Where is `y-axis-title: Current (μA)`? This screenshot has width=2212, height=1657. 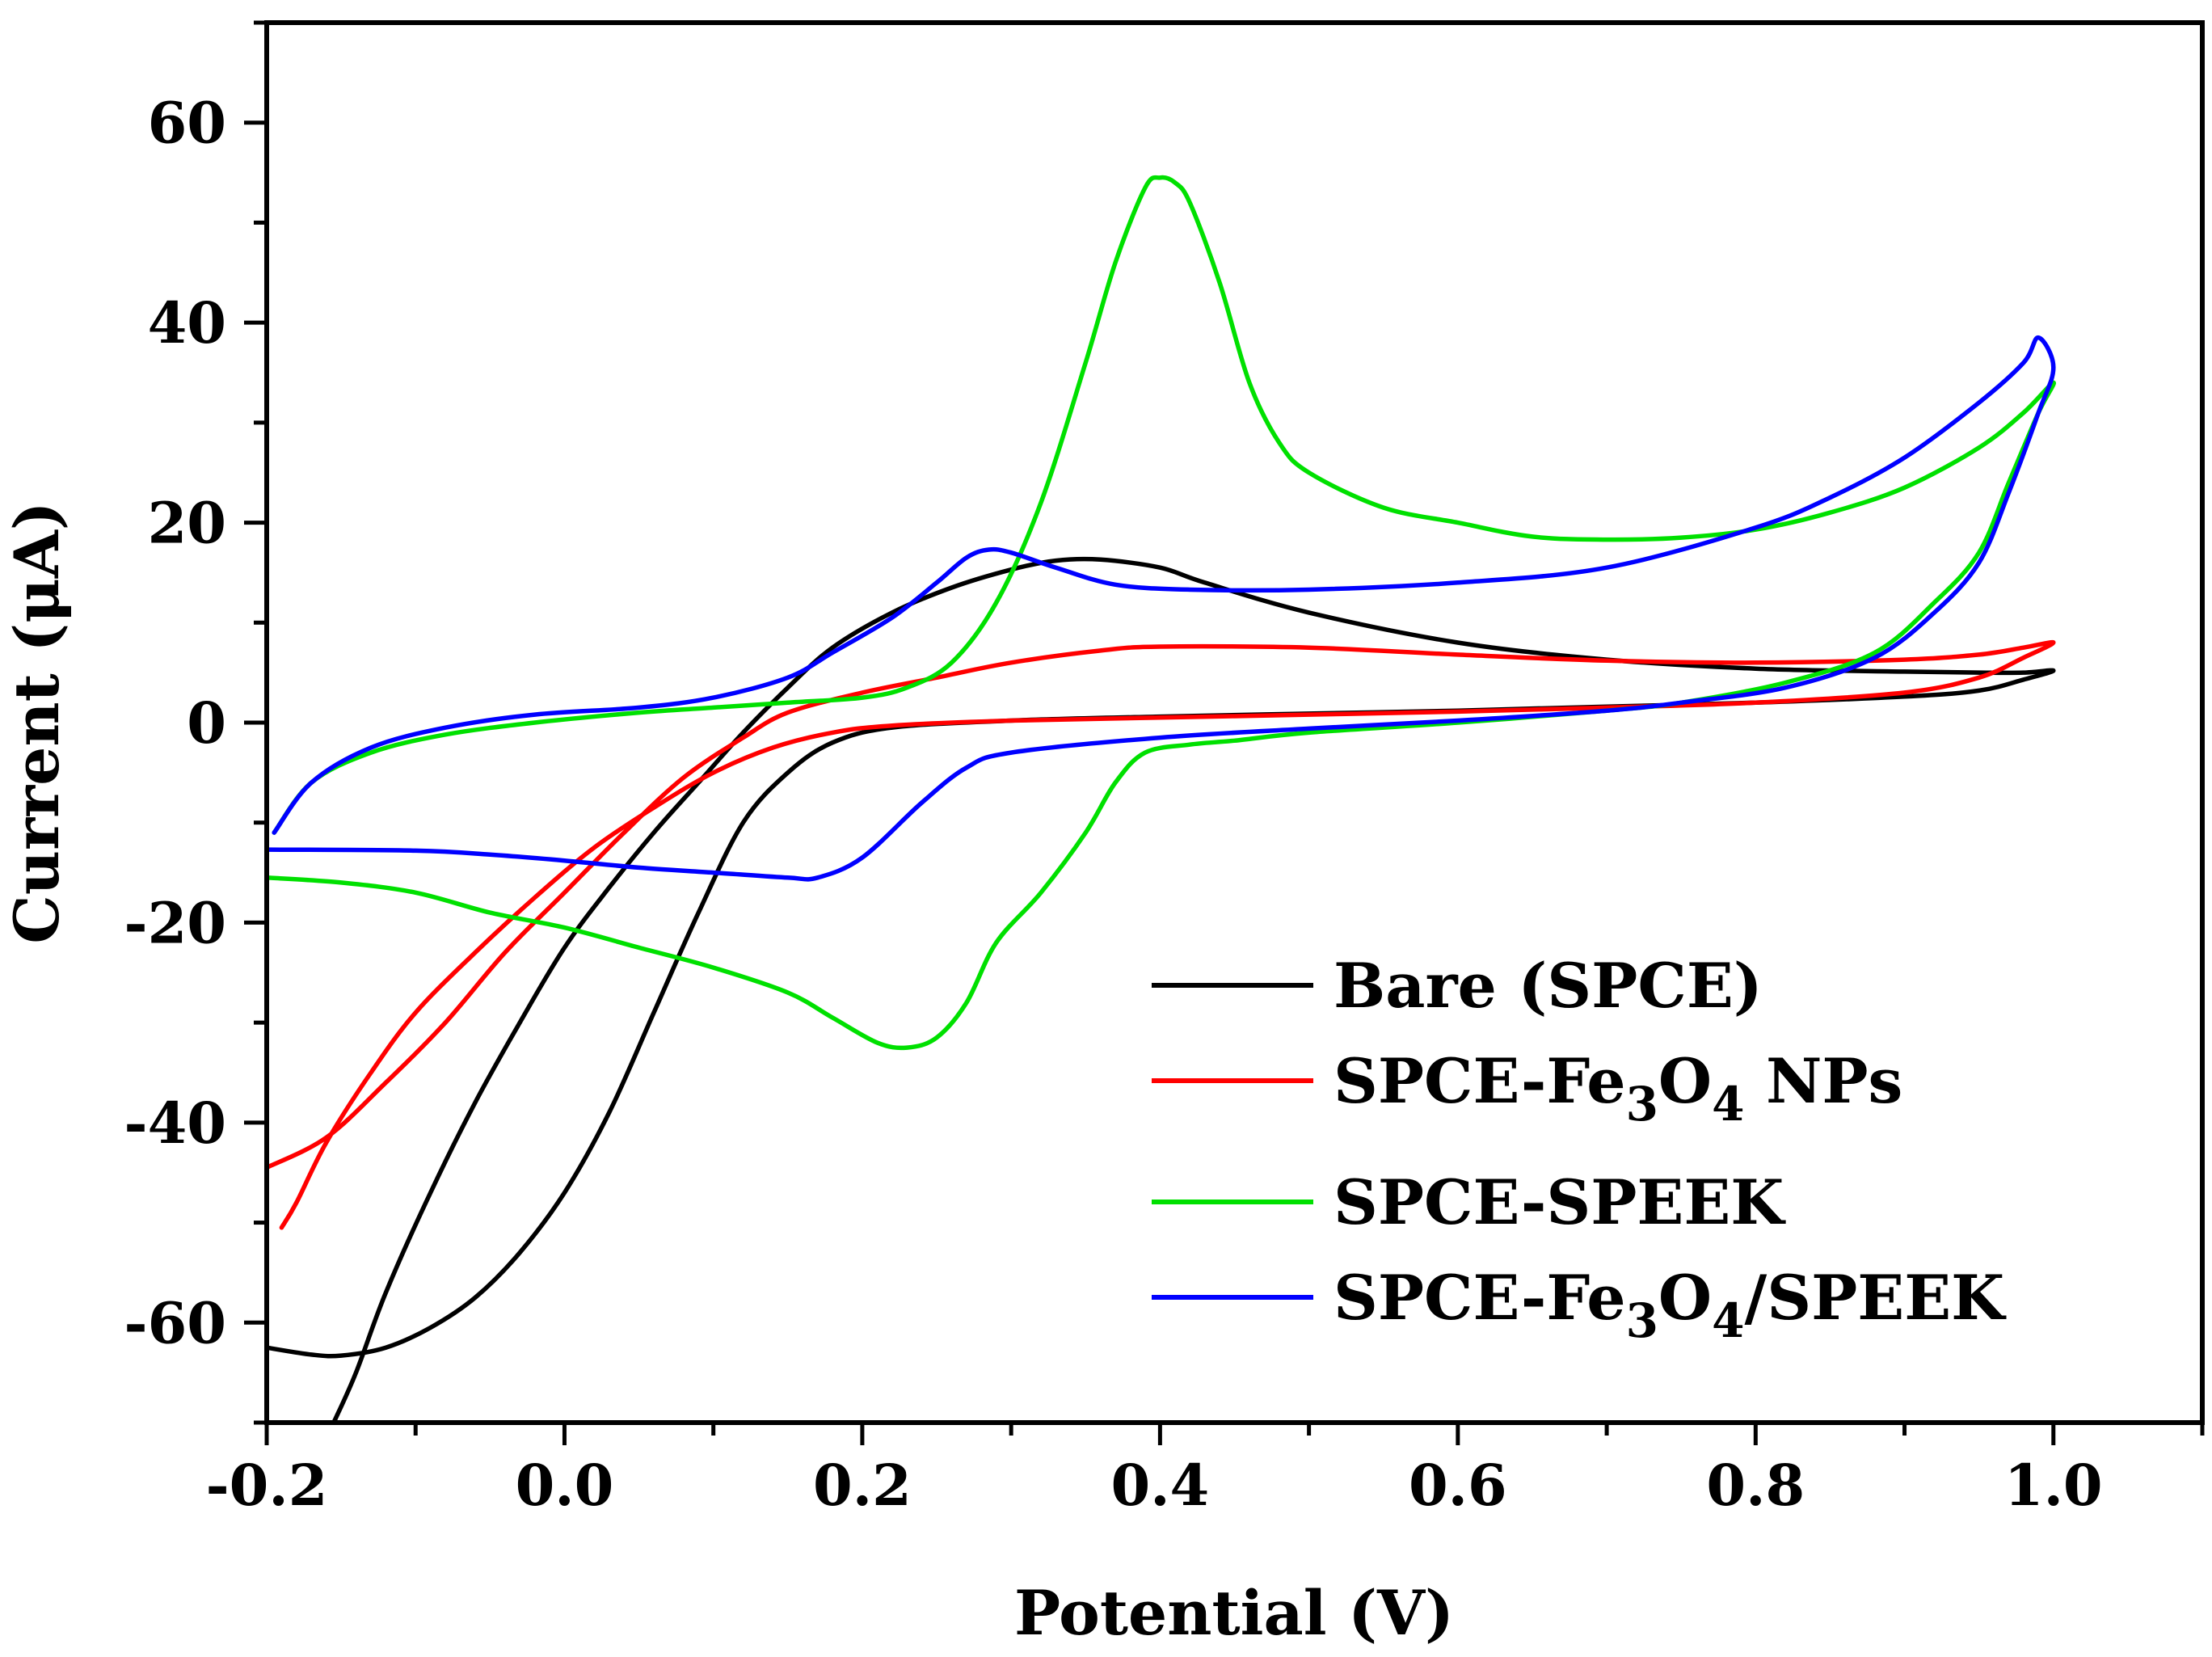 y-axis-title: Current (μA) is located at coordinates (37, 722).